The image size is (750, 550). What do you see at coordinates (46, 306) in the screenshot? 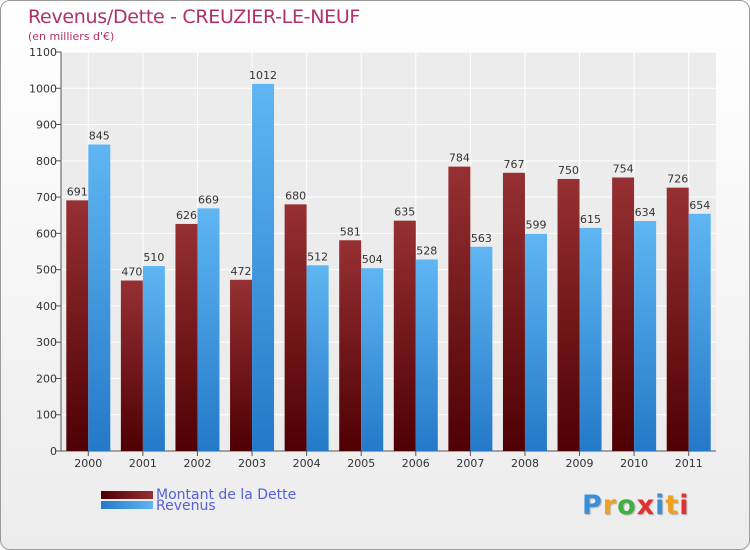
I see `y-tick-label: 400` at bounding box center [46, 306].